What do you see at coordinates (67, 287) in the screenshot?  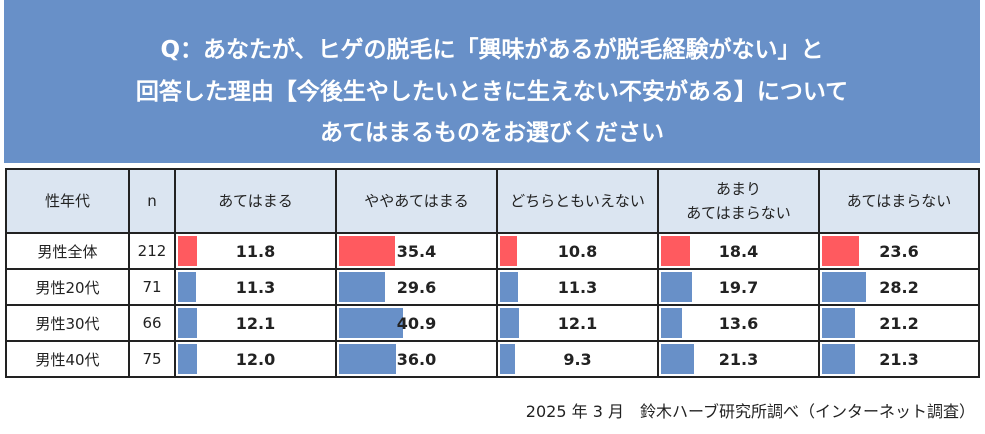 I see `row-label: 男性20代` at bounding box center [67, 287].